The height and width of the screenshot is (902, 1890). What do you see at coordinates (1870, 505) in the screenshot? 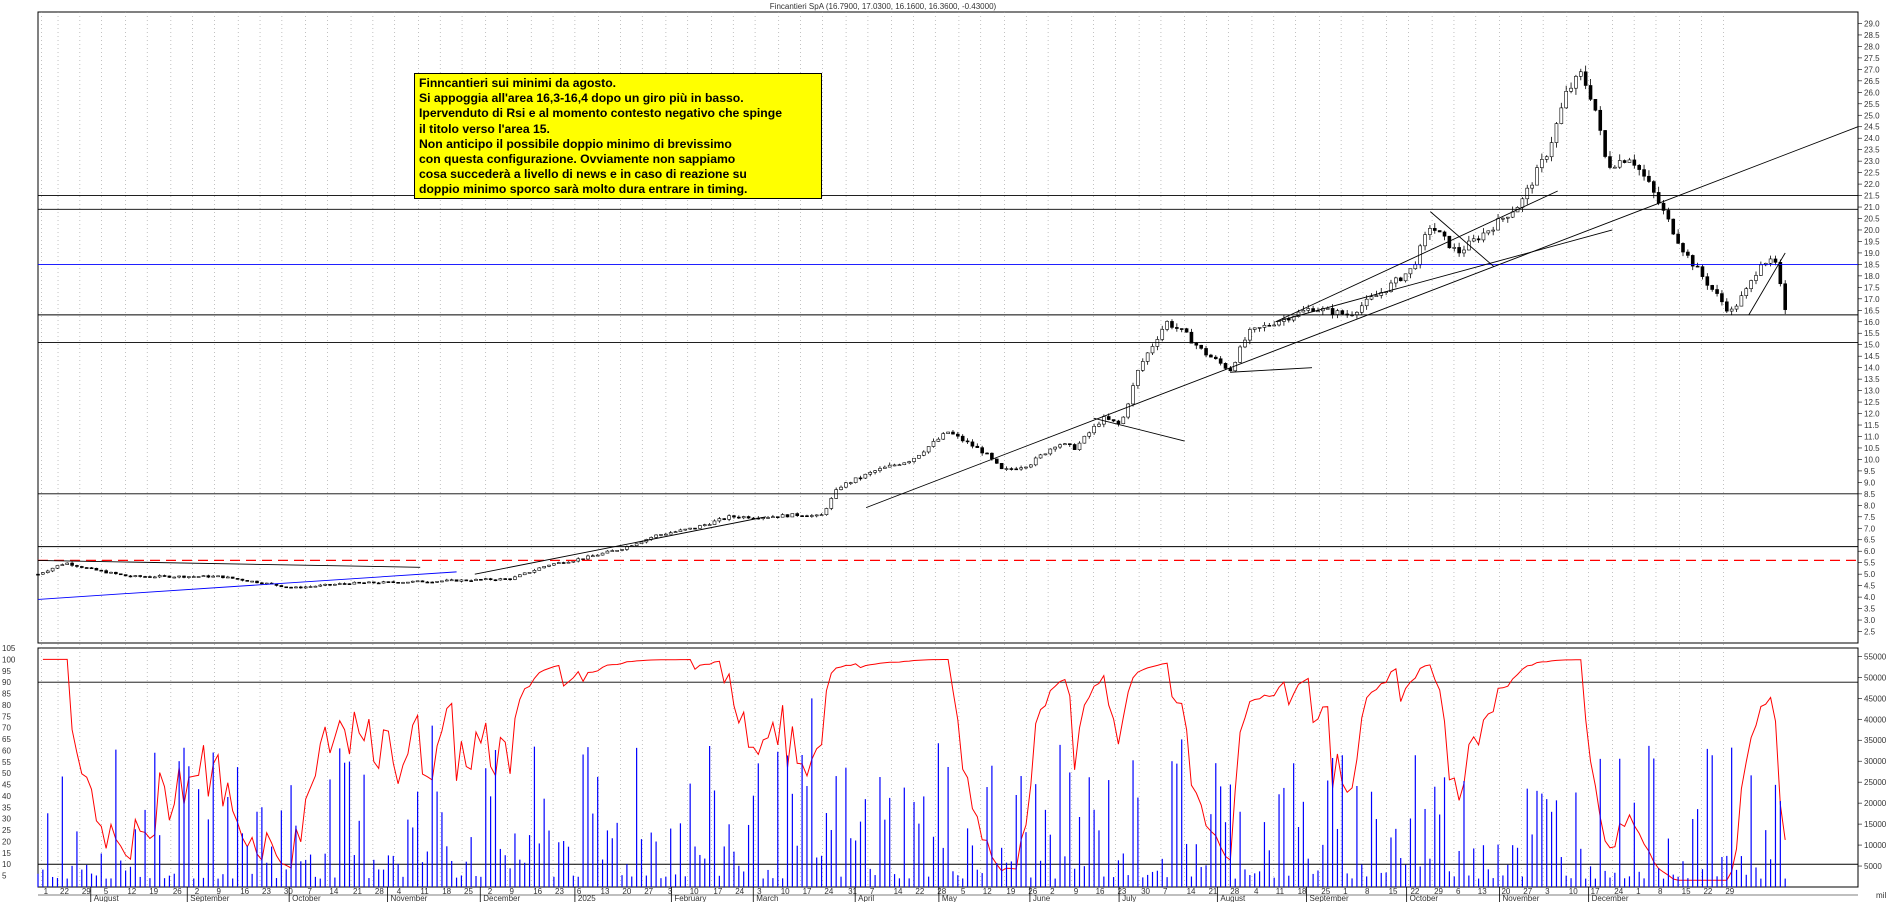
I see `y-tick-label: 8.0` at bounding box center [1870, 505].